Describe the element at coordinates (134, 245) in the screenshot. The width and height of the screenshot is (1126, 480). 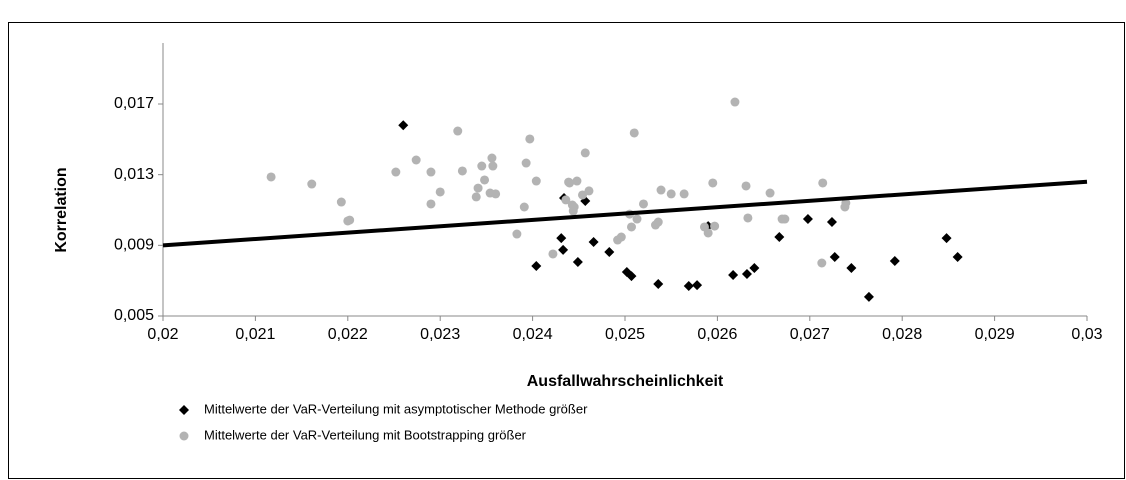
I see `y-tick-label: 0,009` at that location.